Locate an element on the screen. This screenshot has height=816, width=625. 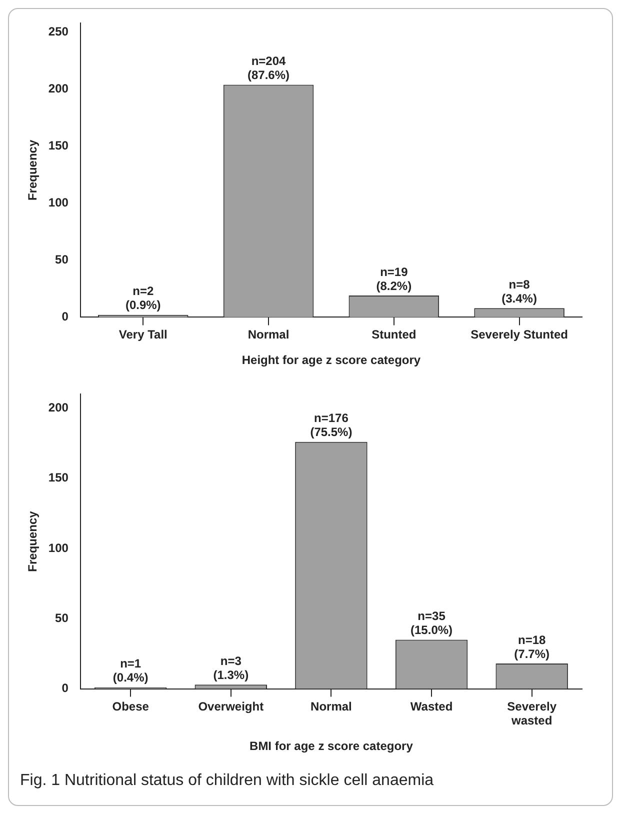
data-label: n=1 (0.4%) is located at coordinates (130, 670).